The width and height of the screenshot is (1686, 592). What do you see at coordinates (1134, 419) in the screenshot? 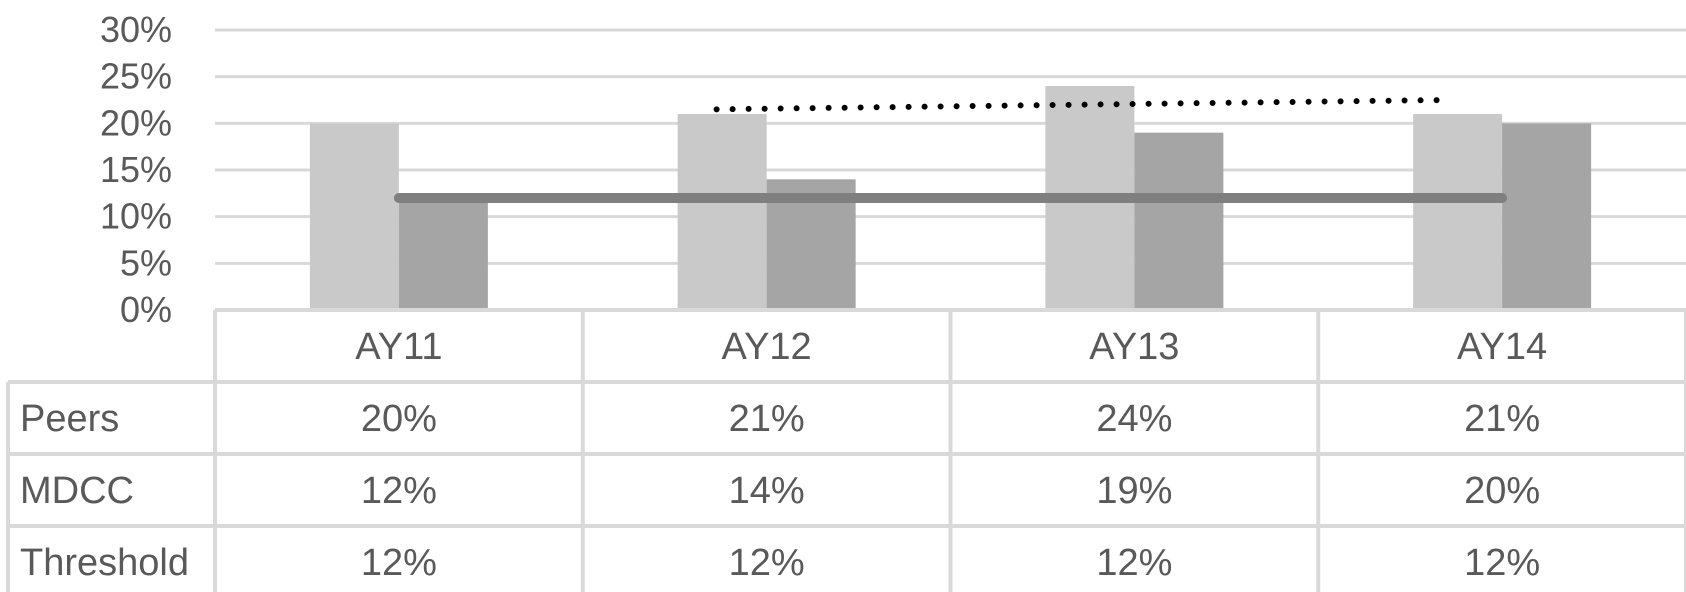
I see `data-label-peers: 24%` at bounding box center [1134, 419].